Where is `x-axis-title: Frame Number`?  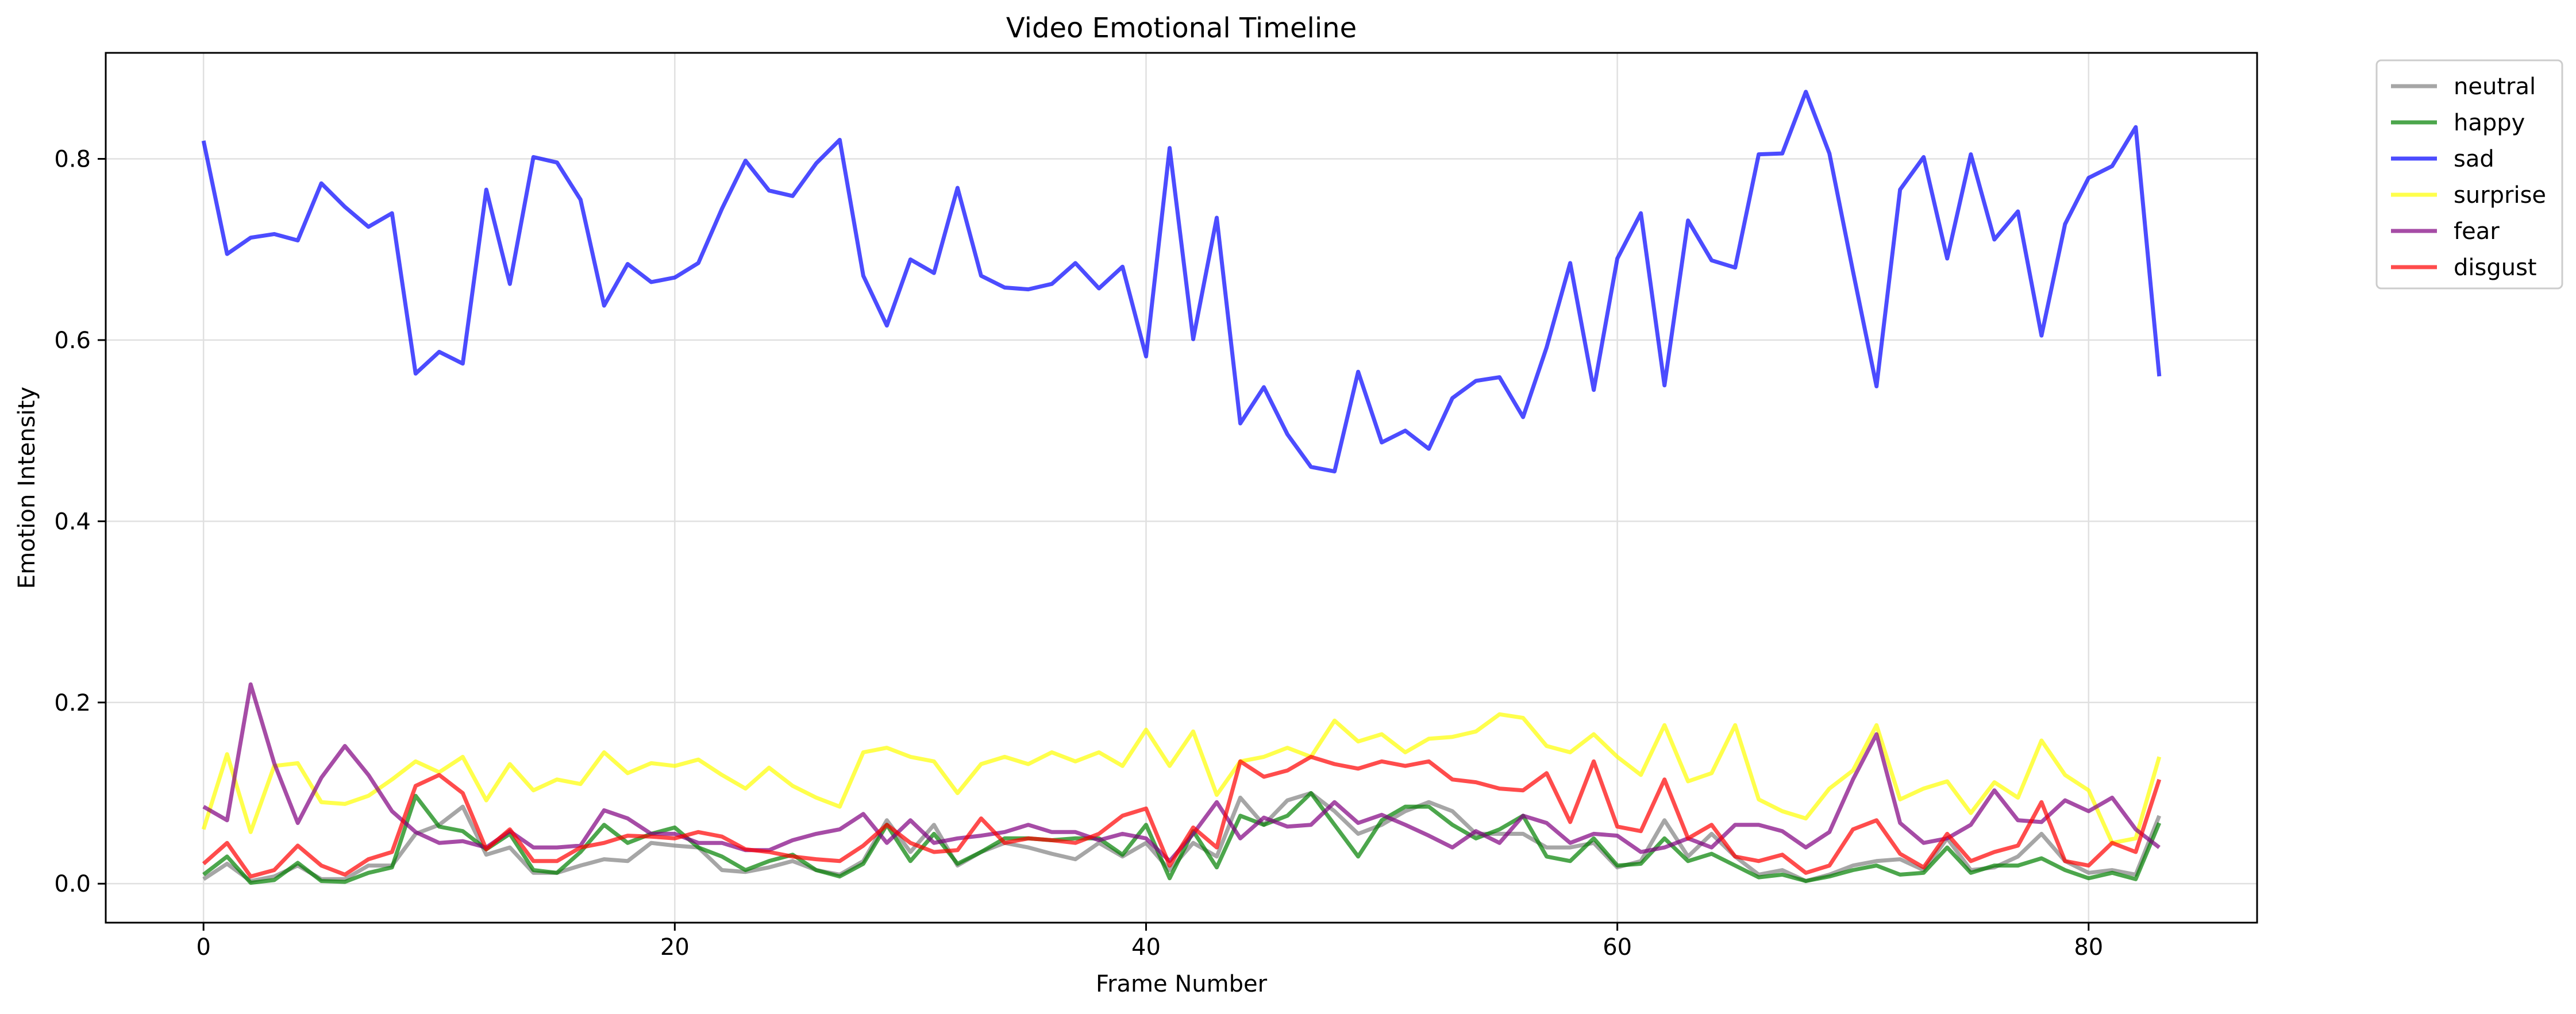 x-axis-title: Frame Number is located at coordinates (1182, 984).